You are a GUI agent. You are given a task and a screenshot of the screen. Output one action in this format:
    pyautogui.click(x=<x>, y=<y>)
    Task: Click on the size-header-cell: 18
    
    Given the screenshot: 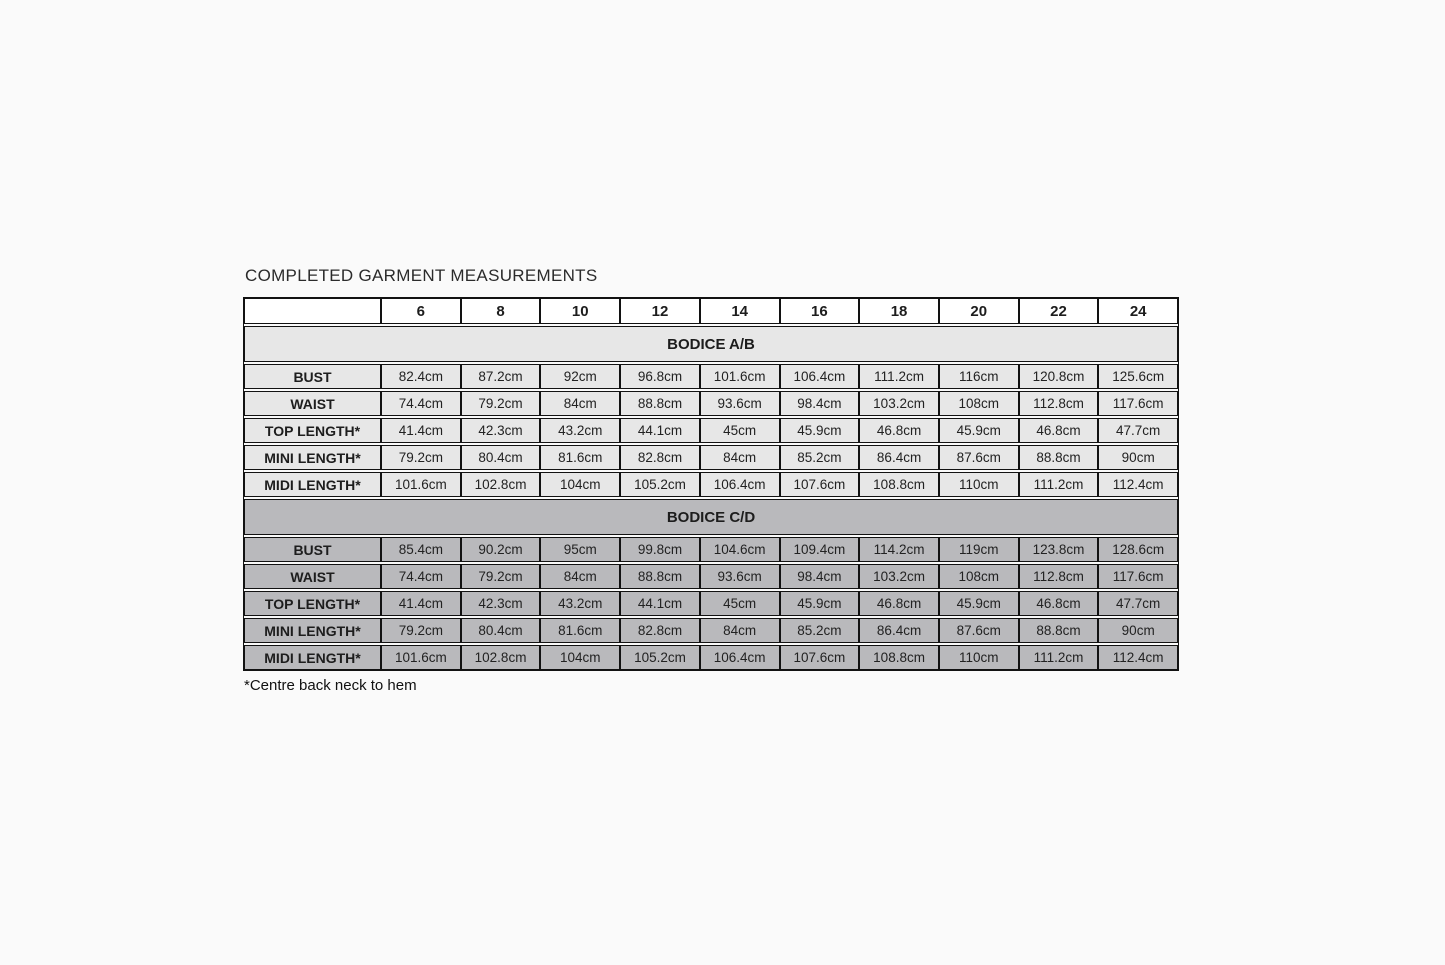 What is the action you would take?
    pyautogui.click(x=899, y=311)
    